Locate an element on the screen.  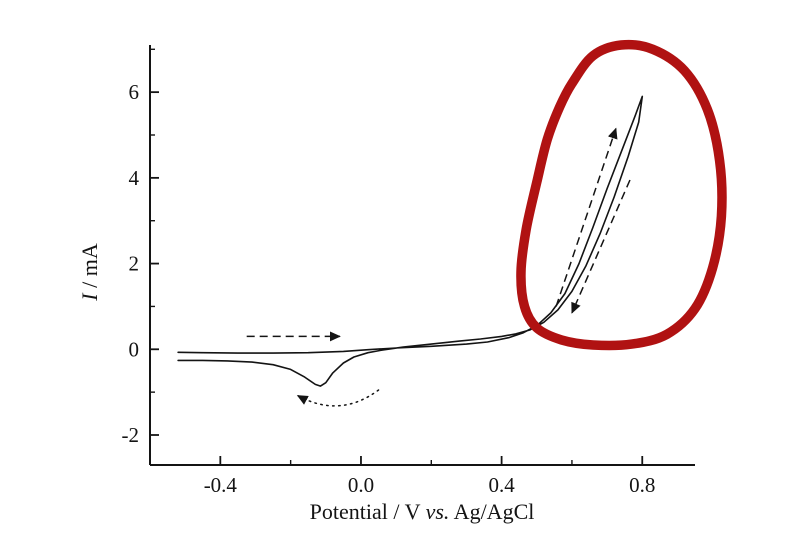
x-axis-label-italic: vs. is located at coordinates (438, 511).